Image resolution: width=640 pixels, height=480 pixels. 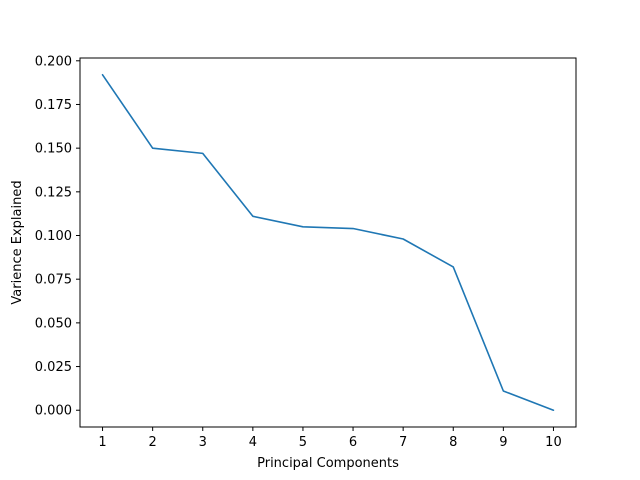 I want to click on y-tick-label: 0.100, so click(x=53, y=236).